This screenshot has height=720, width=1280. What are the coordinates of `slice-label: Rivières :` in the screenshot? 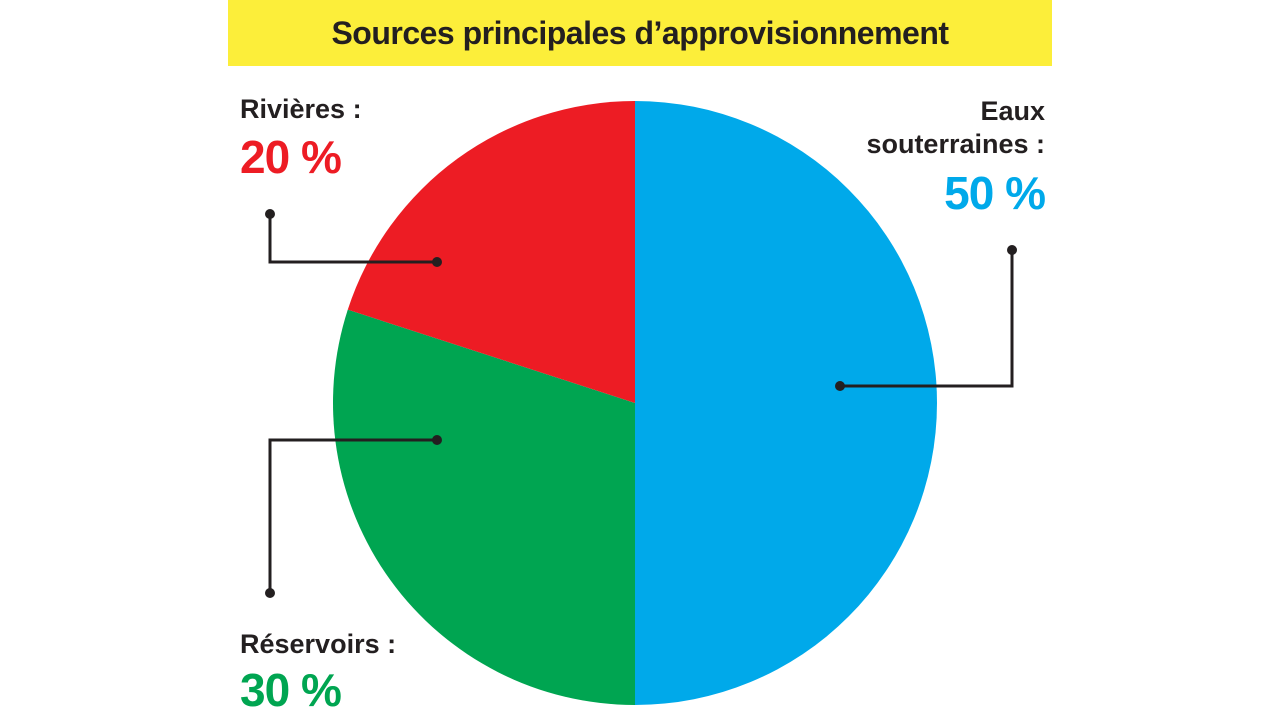 It's located at (301, 109).